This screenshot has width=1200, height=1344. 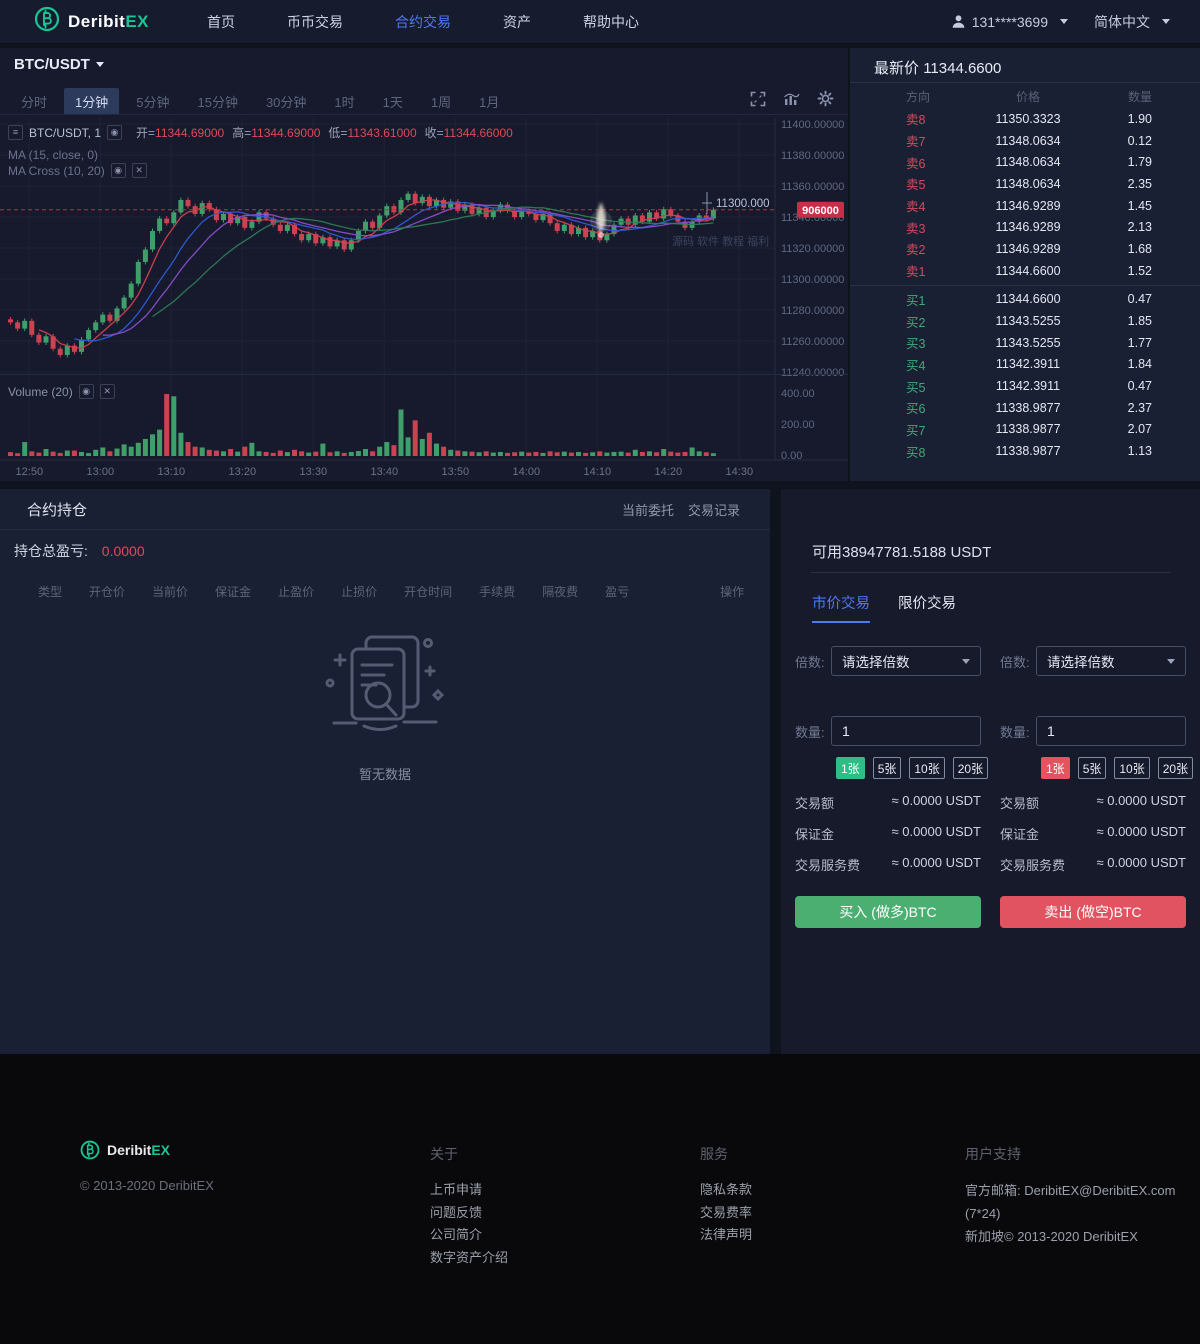 I want to click on layers-icon: ≡, so click(x=15, y=132).